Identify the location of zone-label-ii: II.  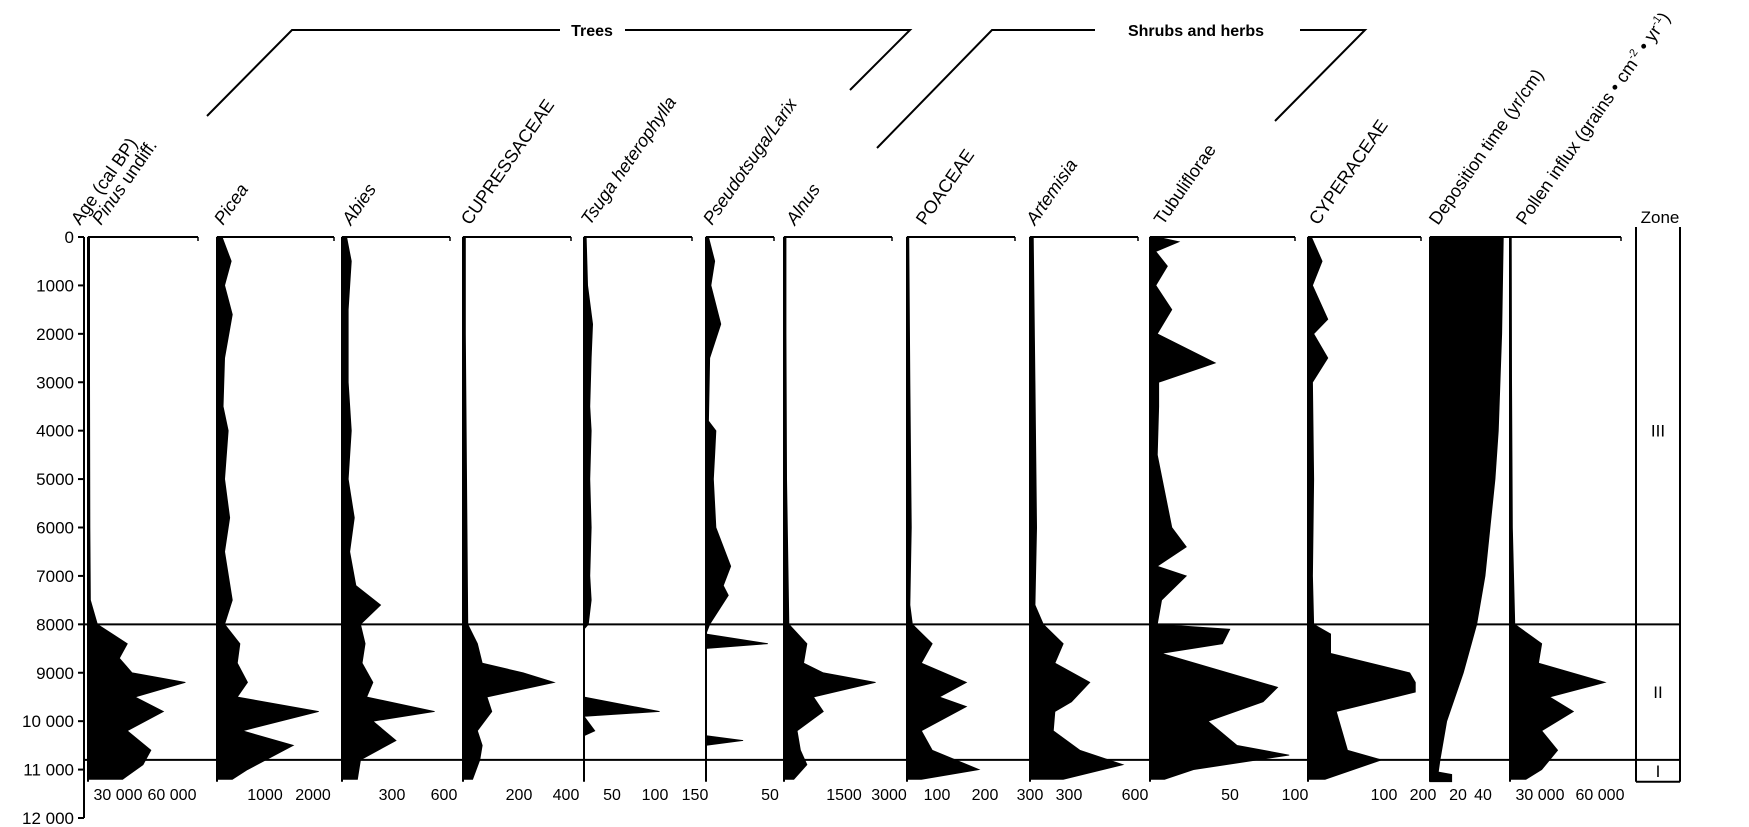
(1657, 692).